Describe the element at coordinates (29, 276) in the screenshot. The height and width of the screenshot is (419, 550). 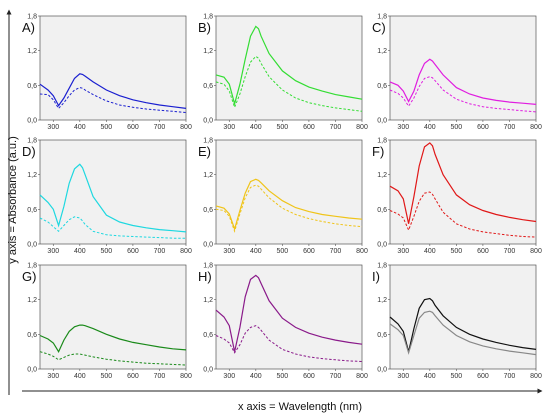
I see `panel-label: G)` at that location.